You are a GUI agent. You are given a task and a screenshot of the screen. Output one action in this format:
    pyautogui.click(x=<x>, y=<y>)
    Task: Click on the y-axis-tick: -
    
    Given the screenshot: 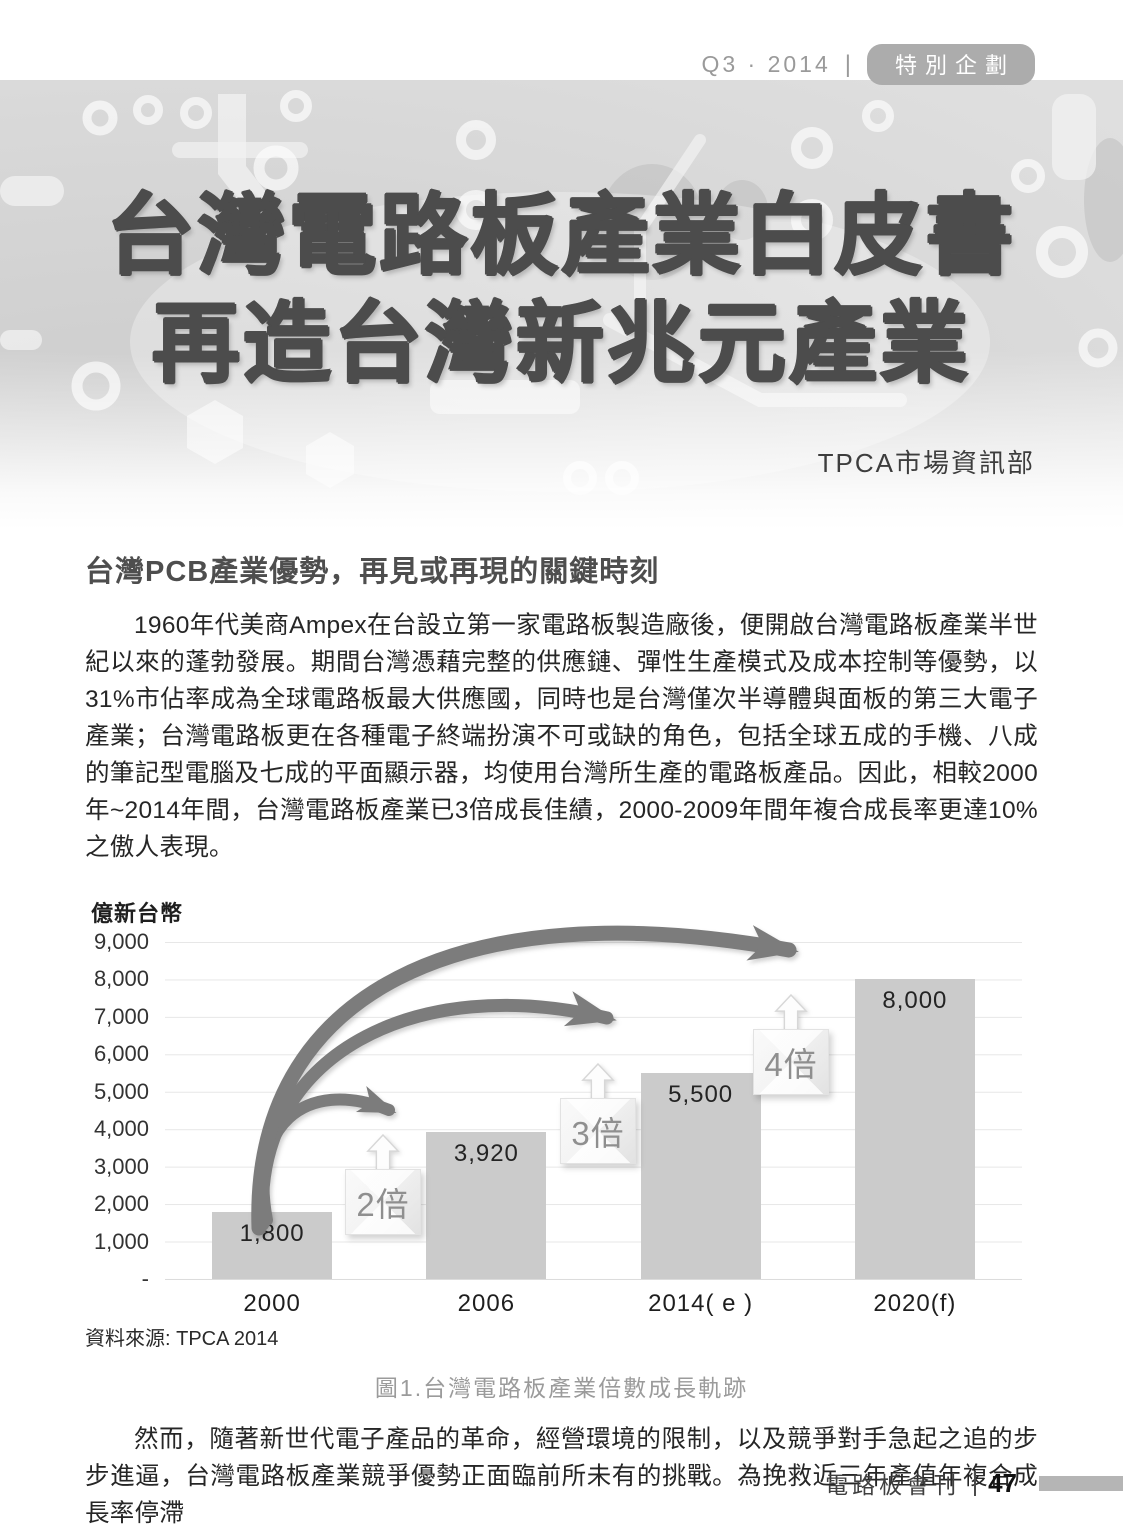 What is the action you would take?
    pyautogui.click(x=145, y=1278)
    